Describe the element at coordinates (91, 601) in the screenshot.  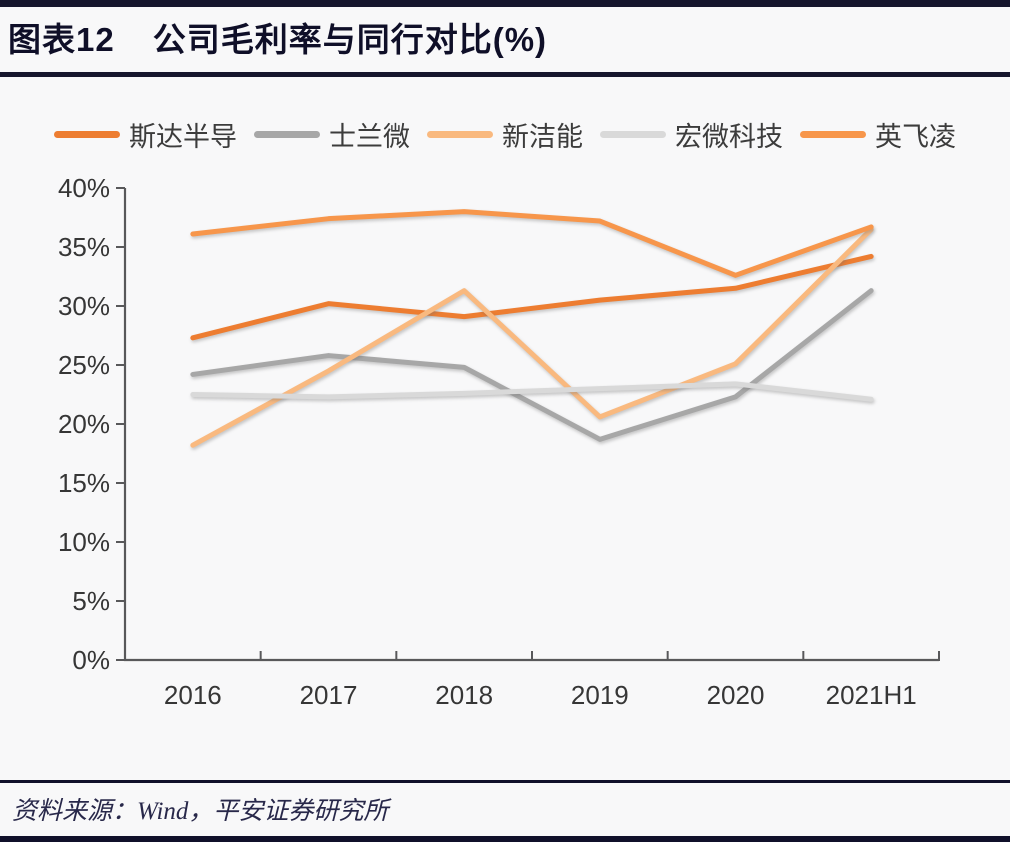
I see `y-tick-label: 5%` at that location.